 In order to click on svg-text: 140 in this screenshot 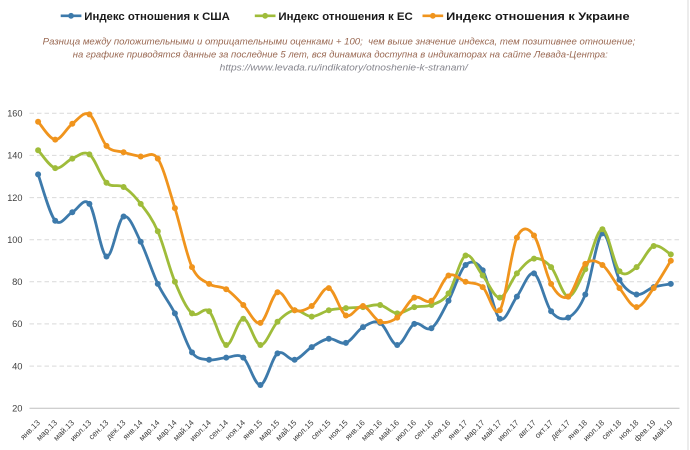, I will do `click(14, 156)`.